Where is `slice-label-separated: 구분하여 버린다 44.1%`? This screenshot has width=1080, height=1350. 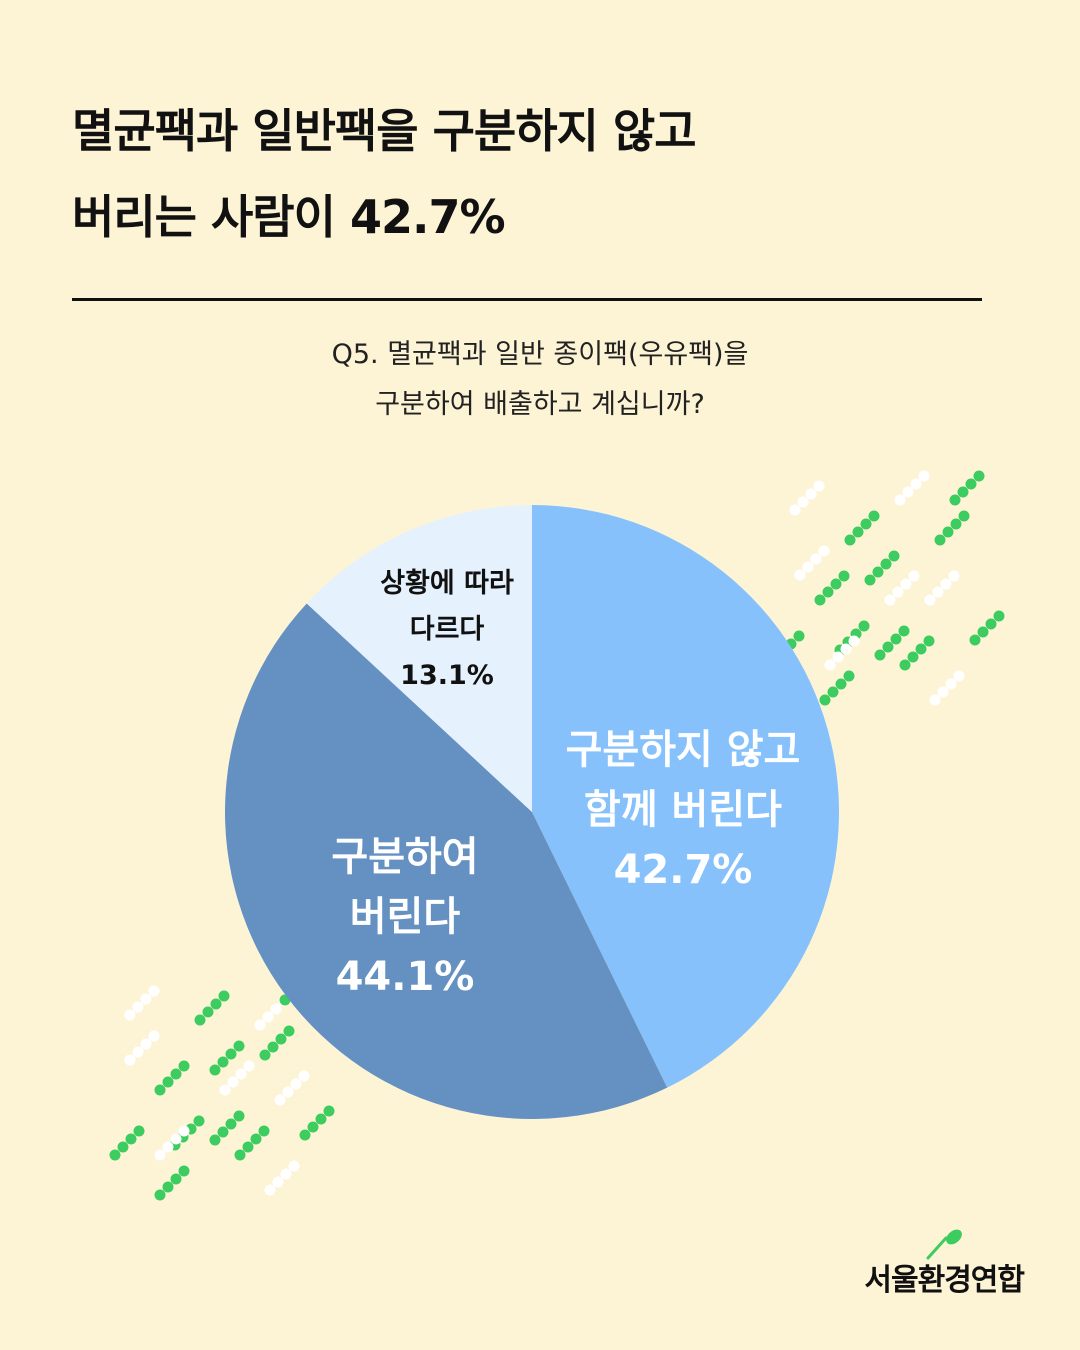 slice-label-separated: 구분하여 버린다 44.1% is located at coordinates (404, 917).